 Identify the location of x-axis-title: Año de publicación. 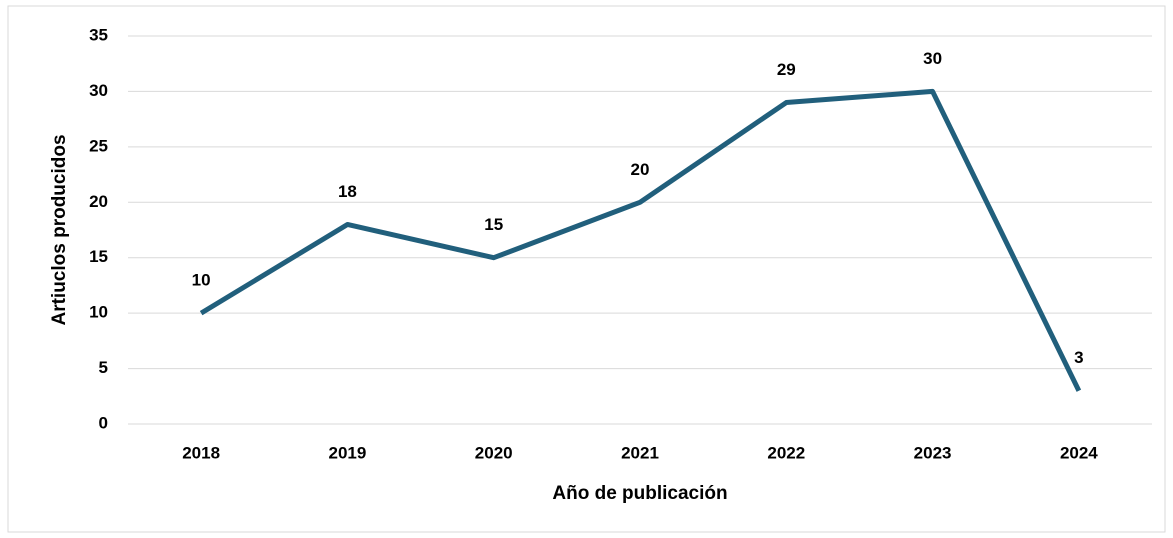
(639, 493).